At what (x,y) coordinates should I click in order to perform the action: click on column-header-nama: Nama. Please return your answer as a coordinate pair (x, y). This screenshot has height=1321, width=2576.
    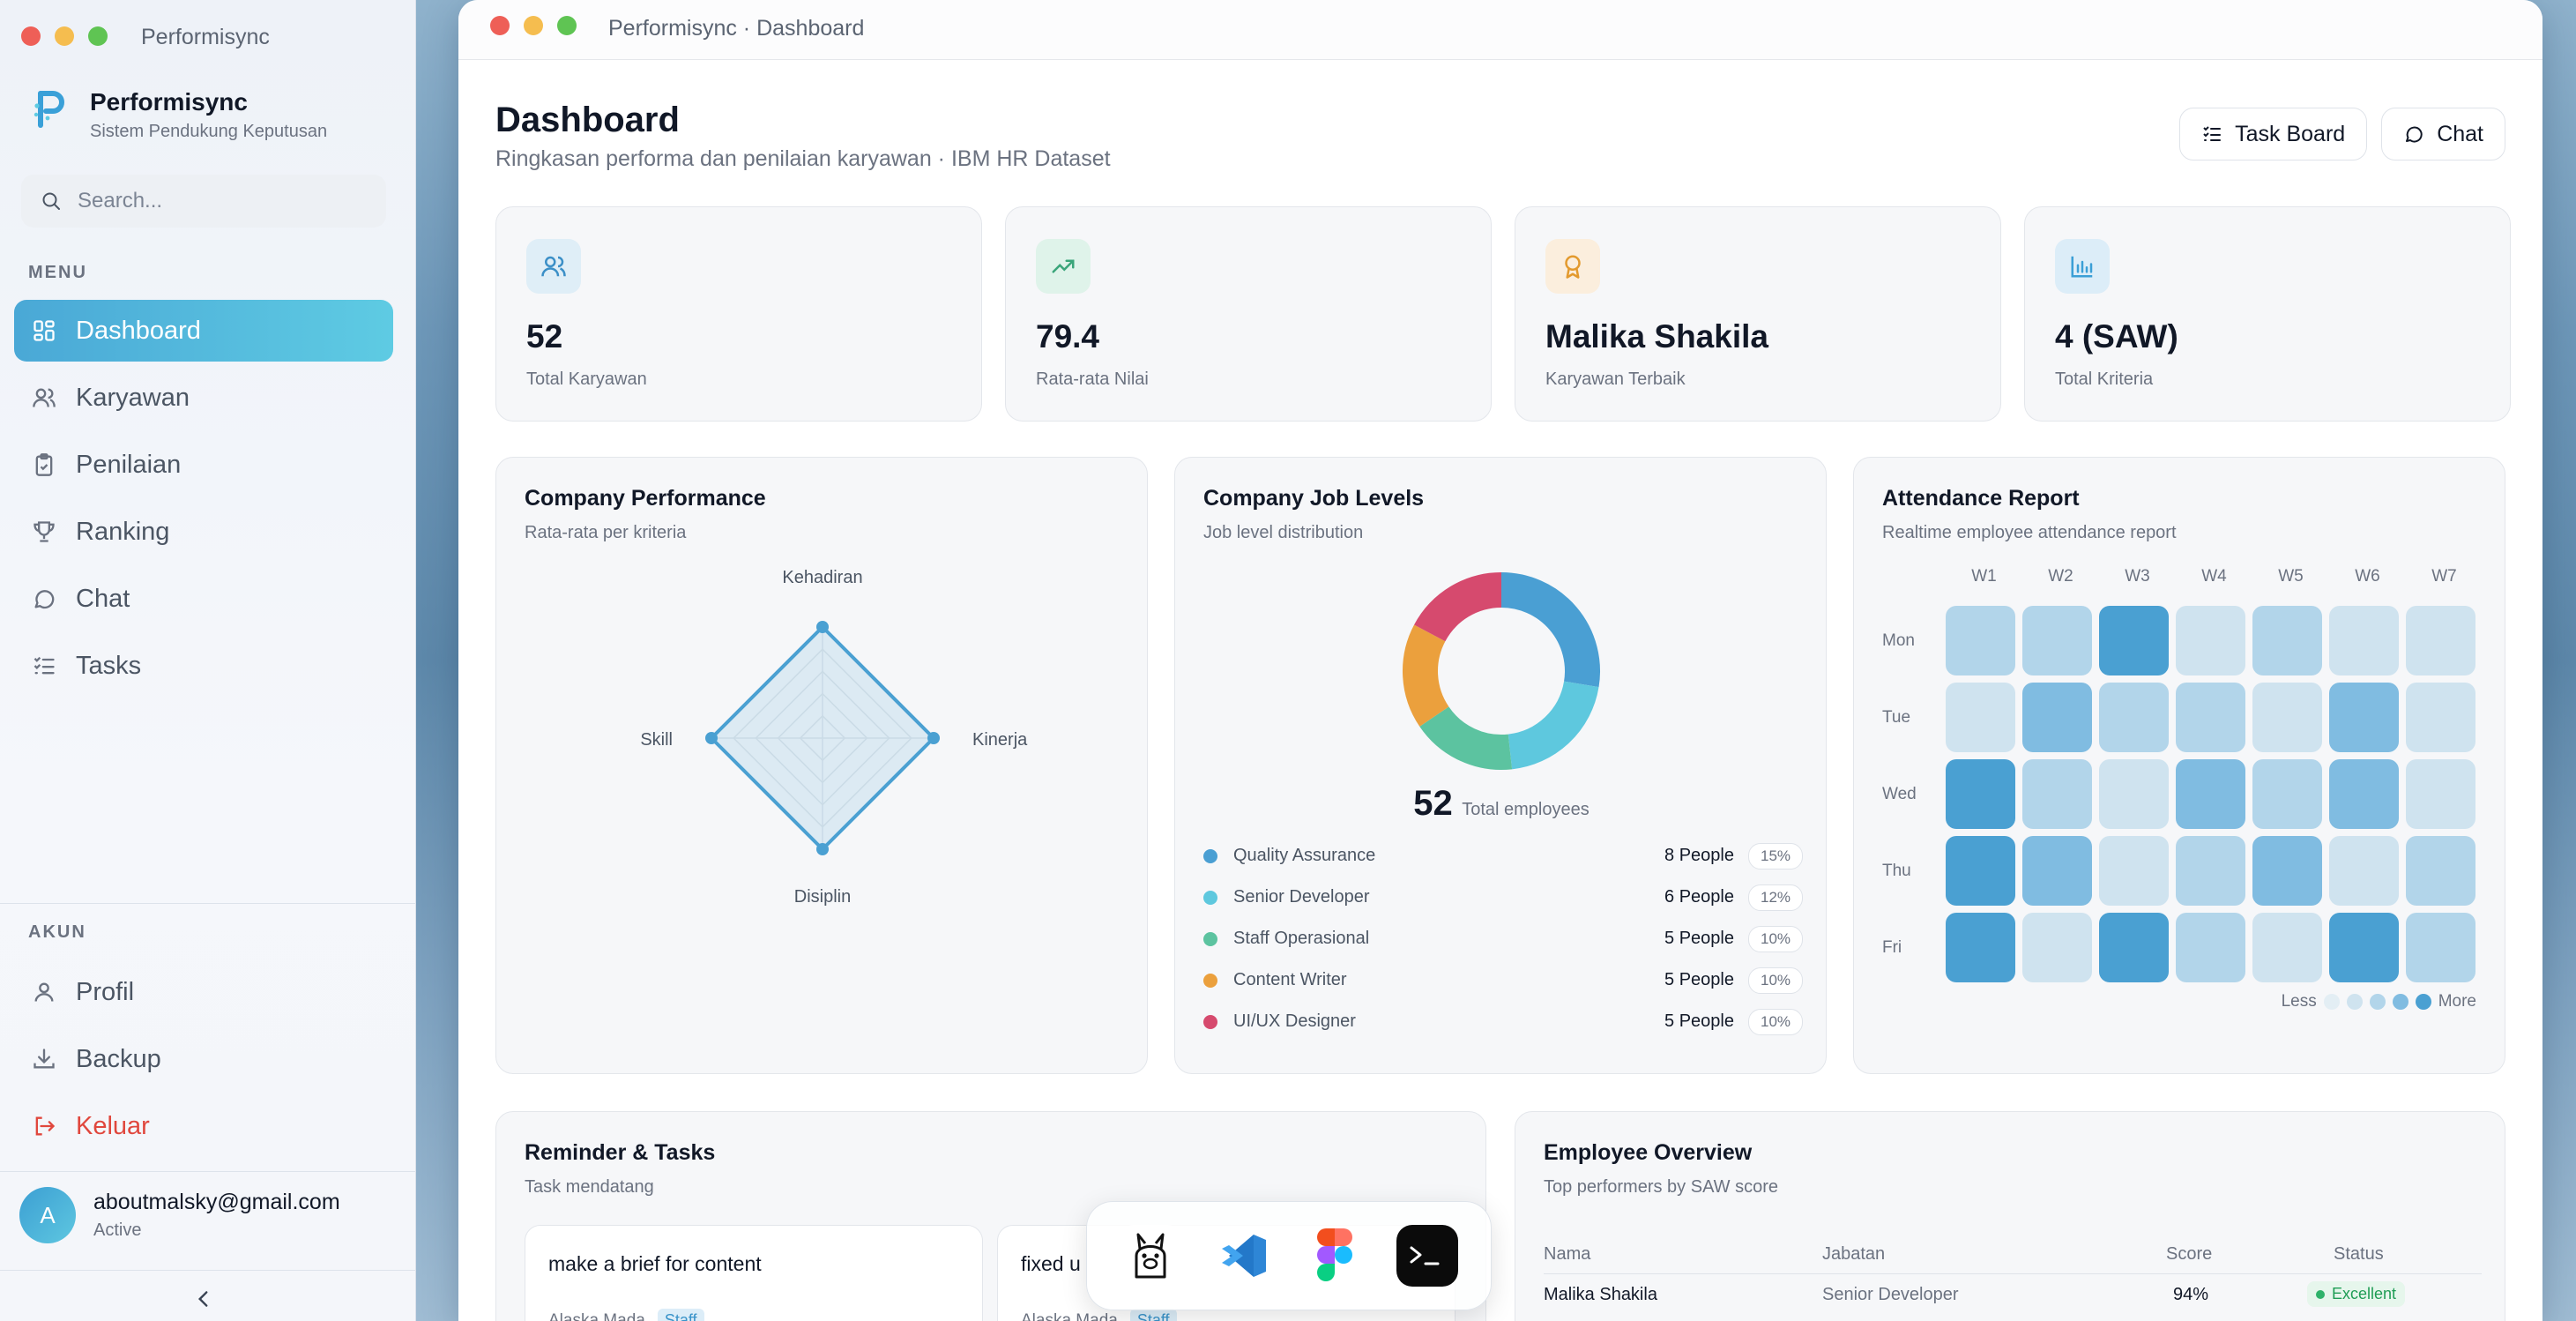
    Looking at the image, I should click on (1568, 1254).